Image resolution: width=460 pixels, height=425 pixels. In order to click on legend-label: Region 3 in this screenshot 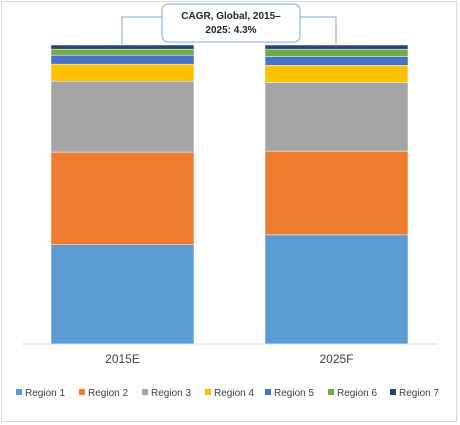, I will do `click(171, 393)`.